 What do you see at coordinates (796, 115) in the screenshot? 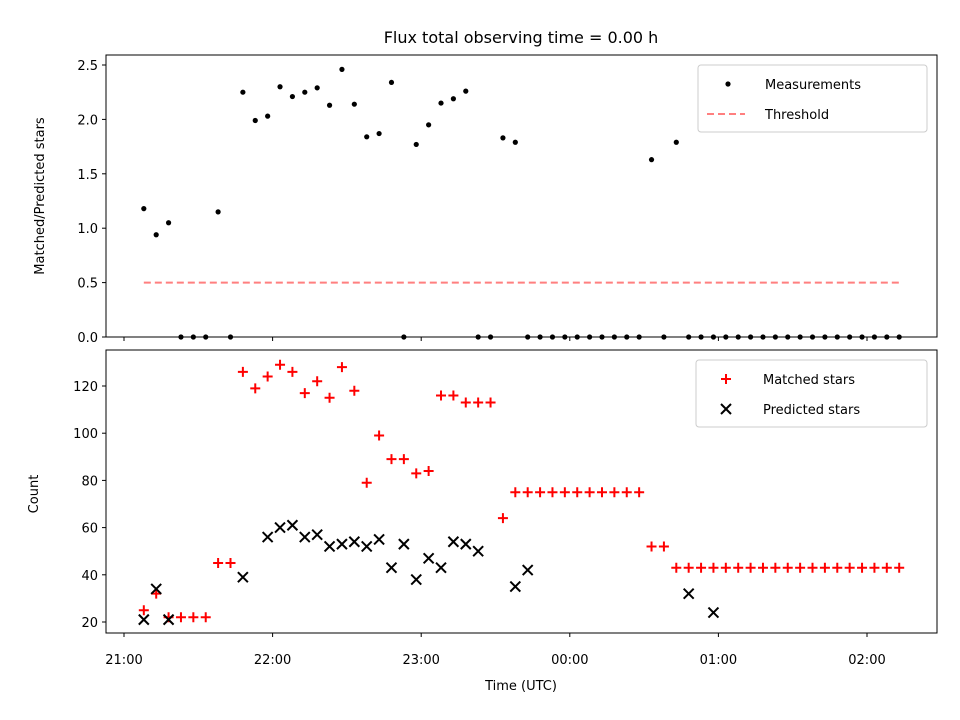
I see `legend-entry-label: Threshold` at bounding box center [796, 115].